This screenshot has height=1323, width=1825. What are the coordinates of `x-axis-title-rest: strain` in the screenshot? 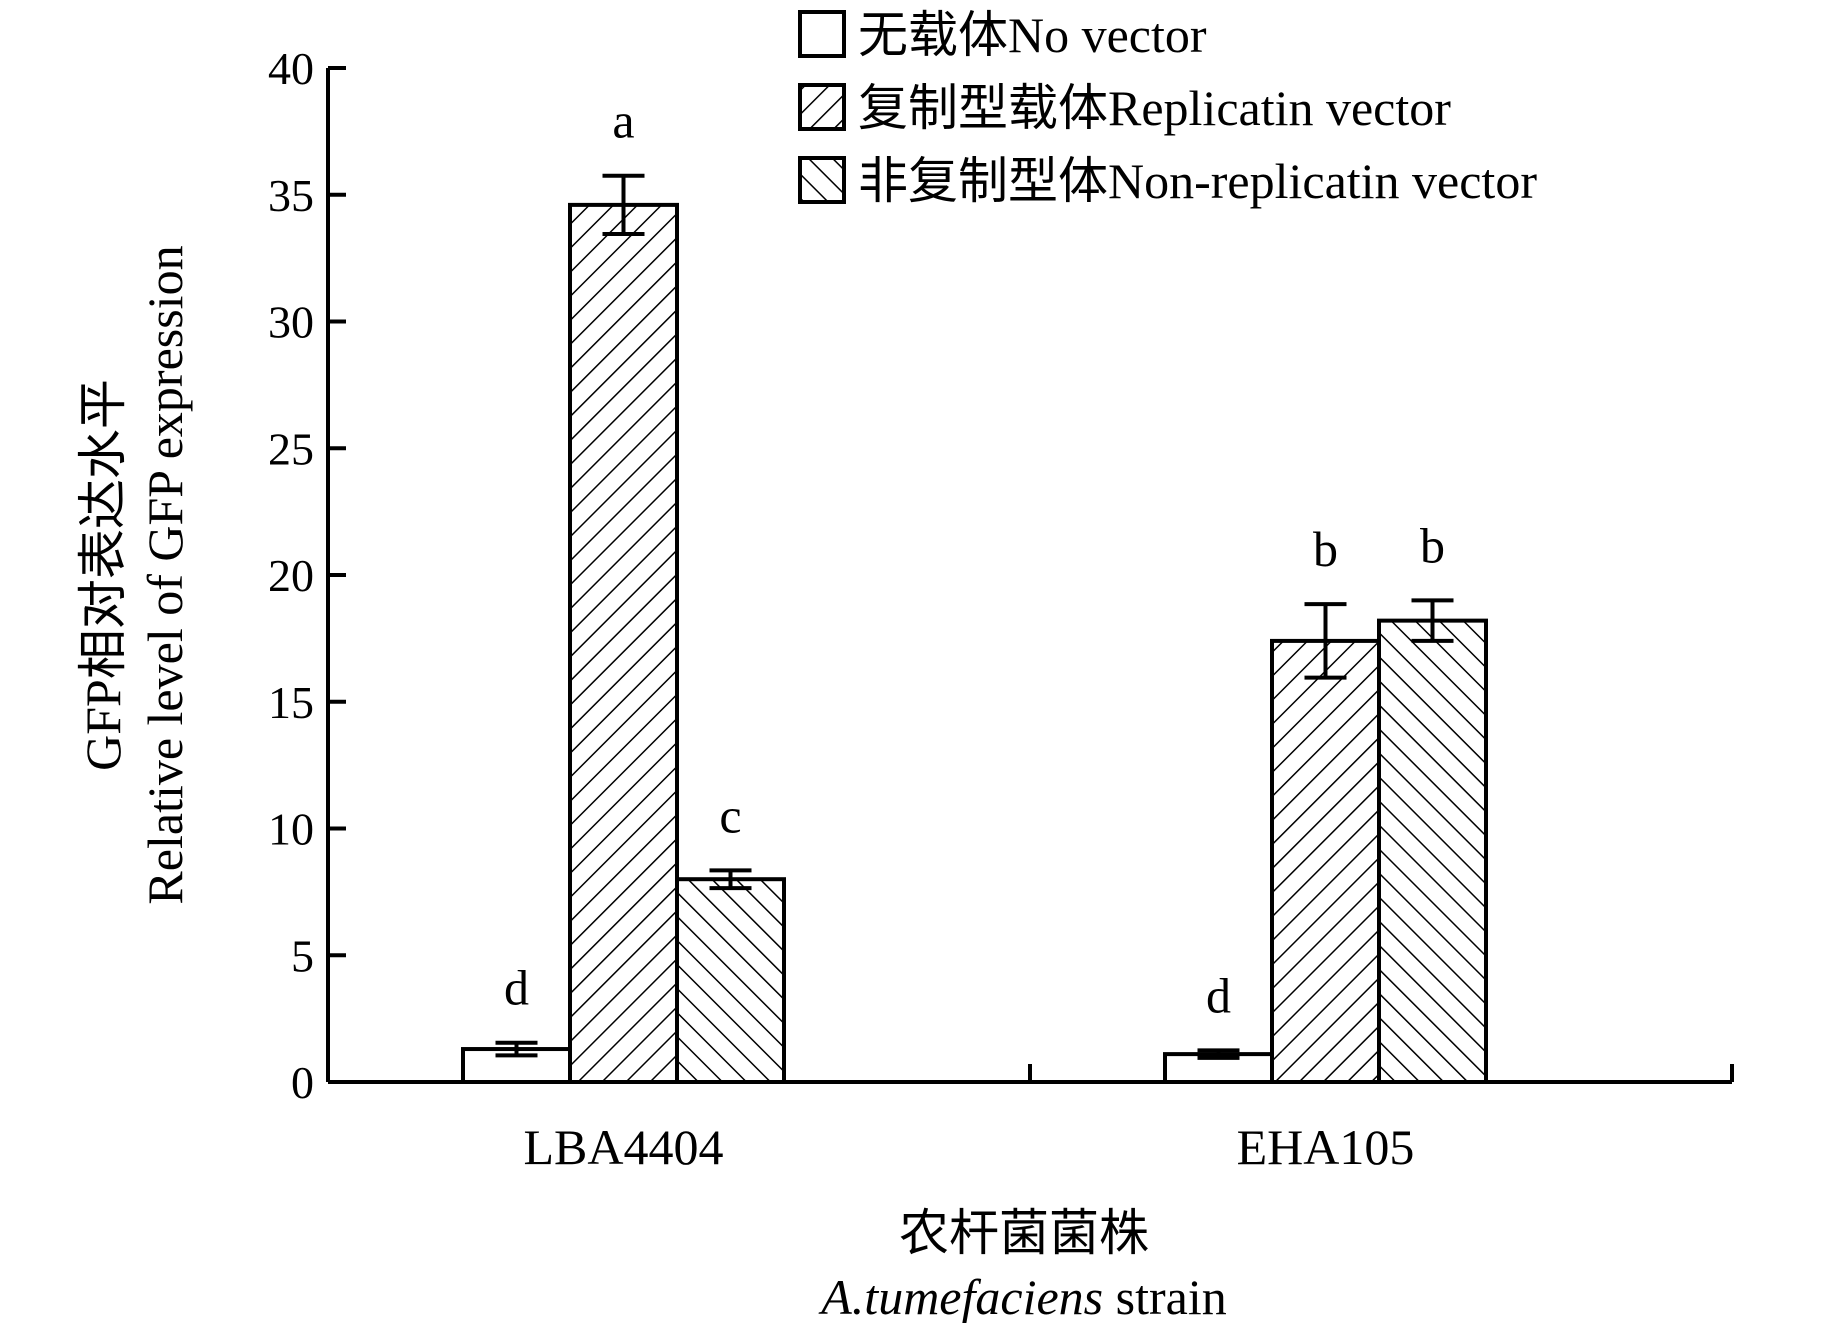 It's located at (1165, 1296).